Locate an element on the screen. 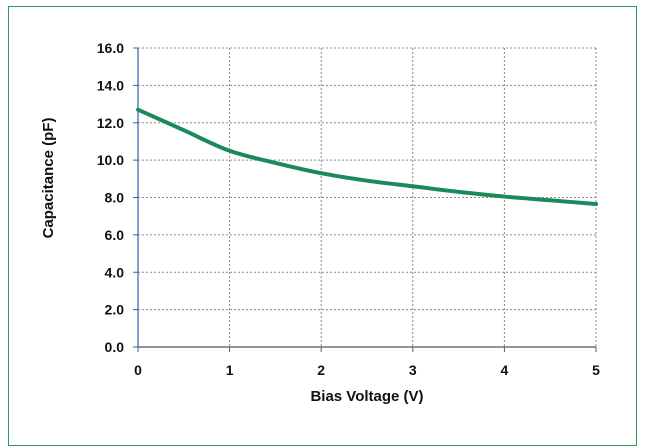  y-tick-label: 2.0 is located at coordinates (115, 310).